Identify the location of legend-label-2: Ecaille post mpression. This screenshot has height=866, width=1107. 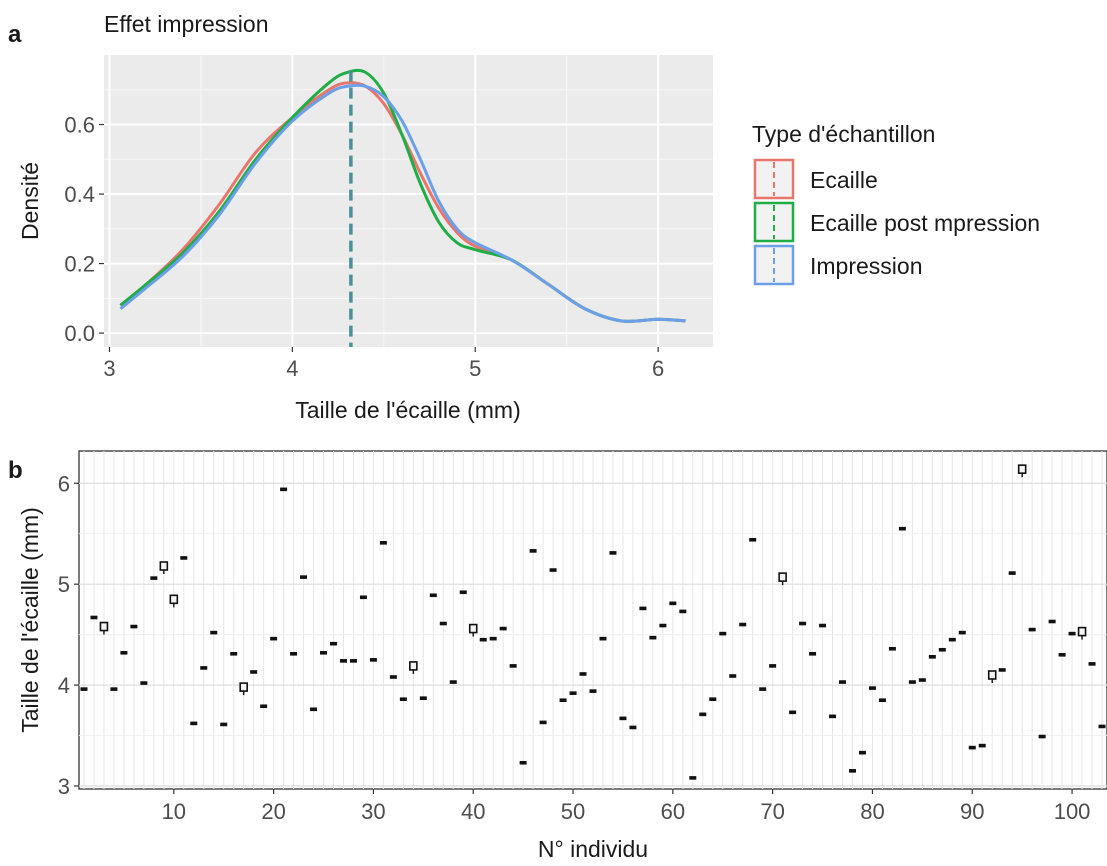
(925, 223).